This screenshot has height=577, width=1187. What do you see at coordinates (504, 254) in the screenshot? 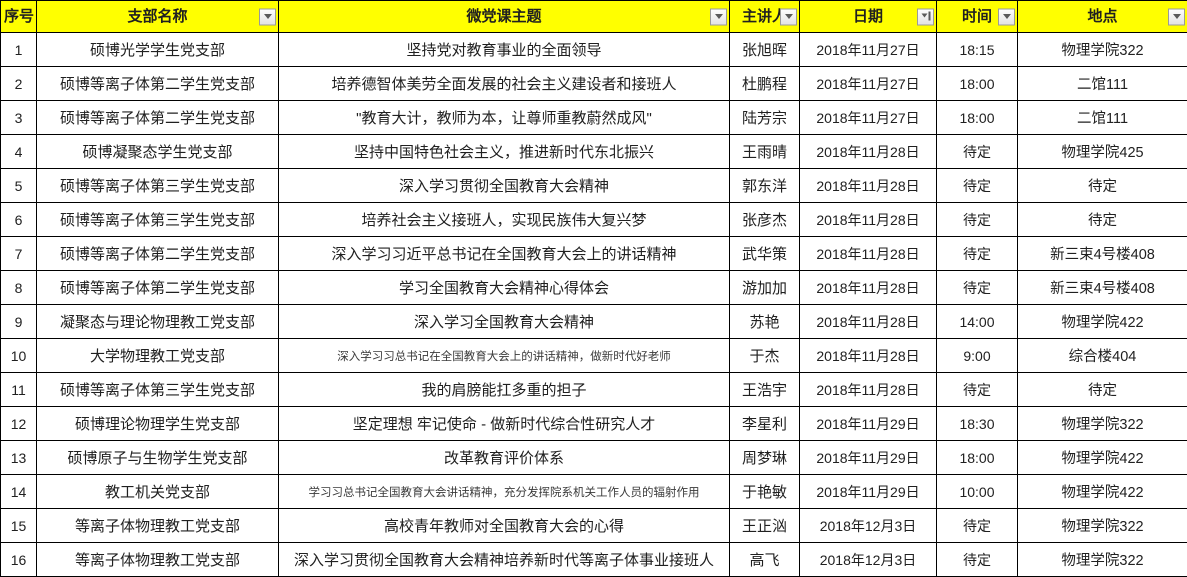
I see `cell-topic: 深入学习习近平总书记在全国教育大会上的讲话精神` at bounding box center [504, 254].